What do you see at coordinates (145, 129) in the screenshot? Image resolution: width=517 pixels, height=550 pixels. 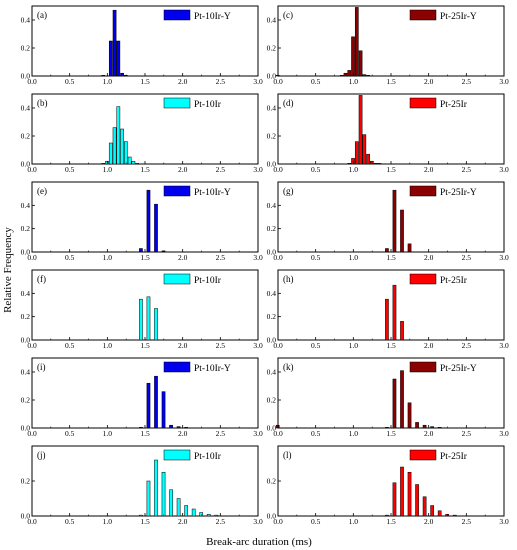 I see `plot-frame` at bounding box center [145, 129].